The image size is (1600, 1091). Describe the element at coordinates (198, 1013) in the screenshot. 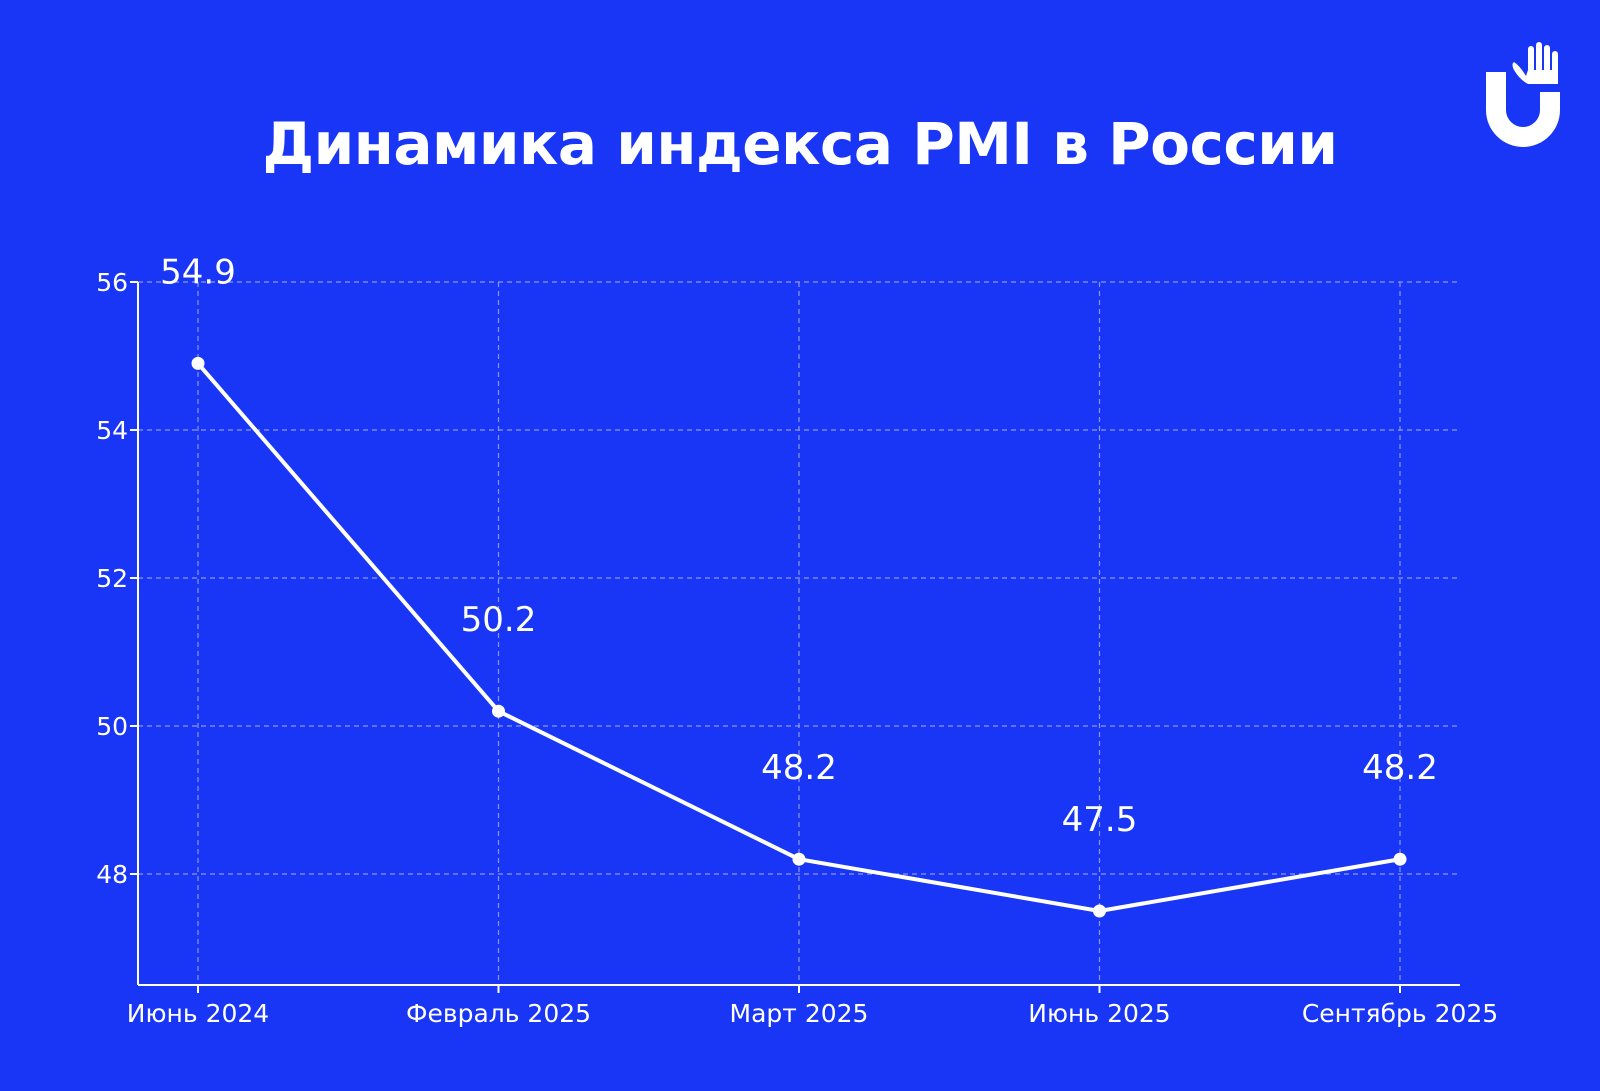

I see `x-tick-label: Июнь 2024` at that location.